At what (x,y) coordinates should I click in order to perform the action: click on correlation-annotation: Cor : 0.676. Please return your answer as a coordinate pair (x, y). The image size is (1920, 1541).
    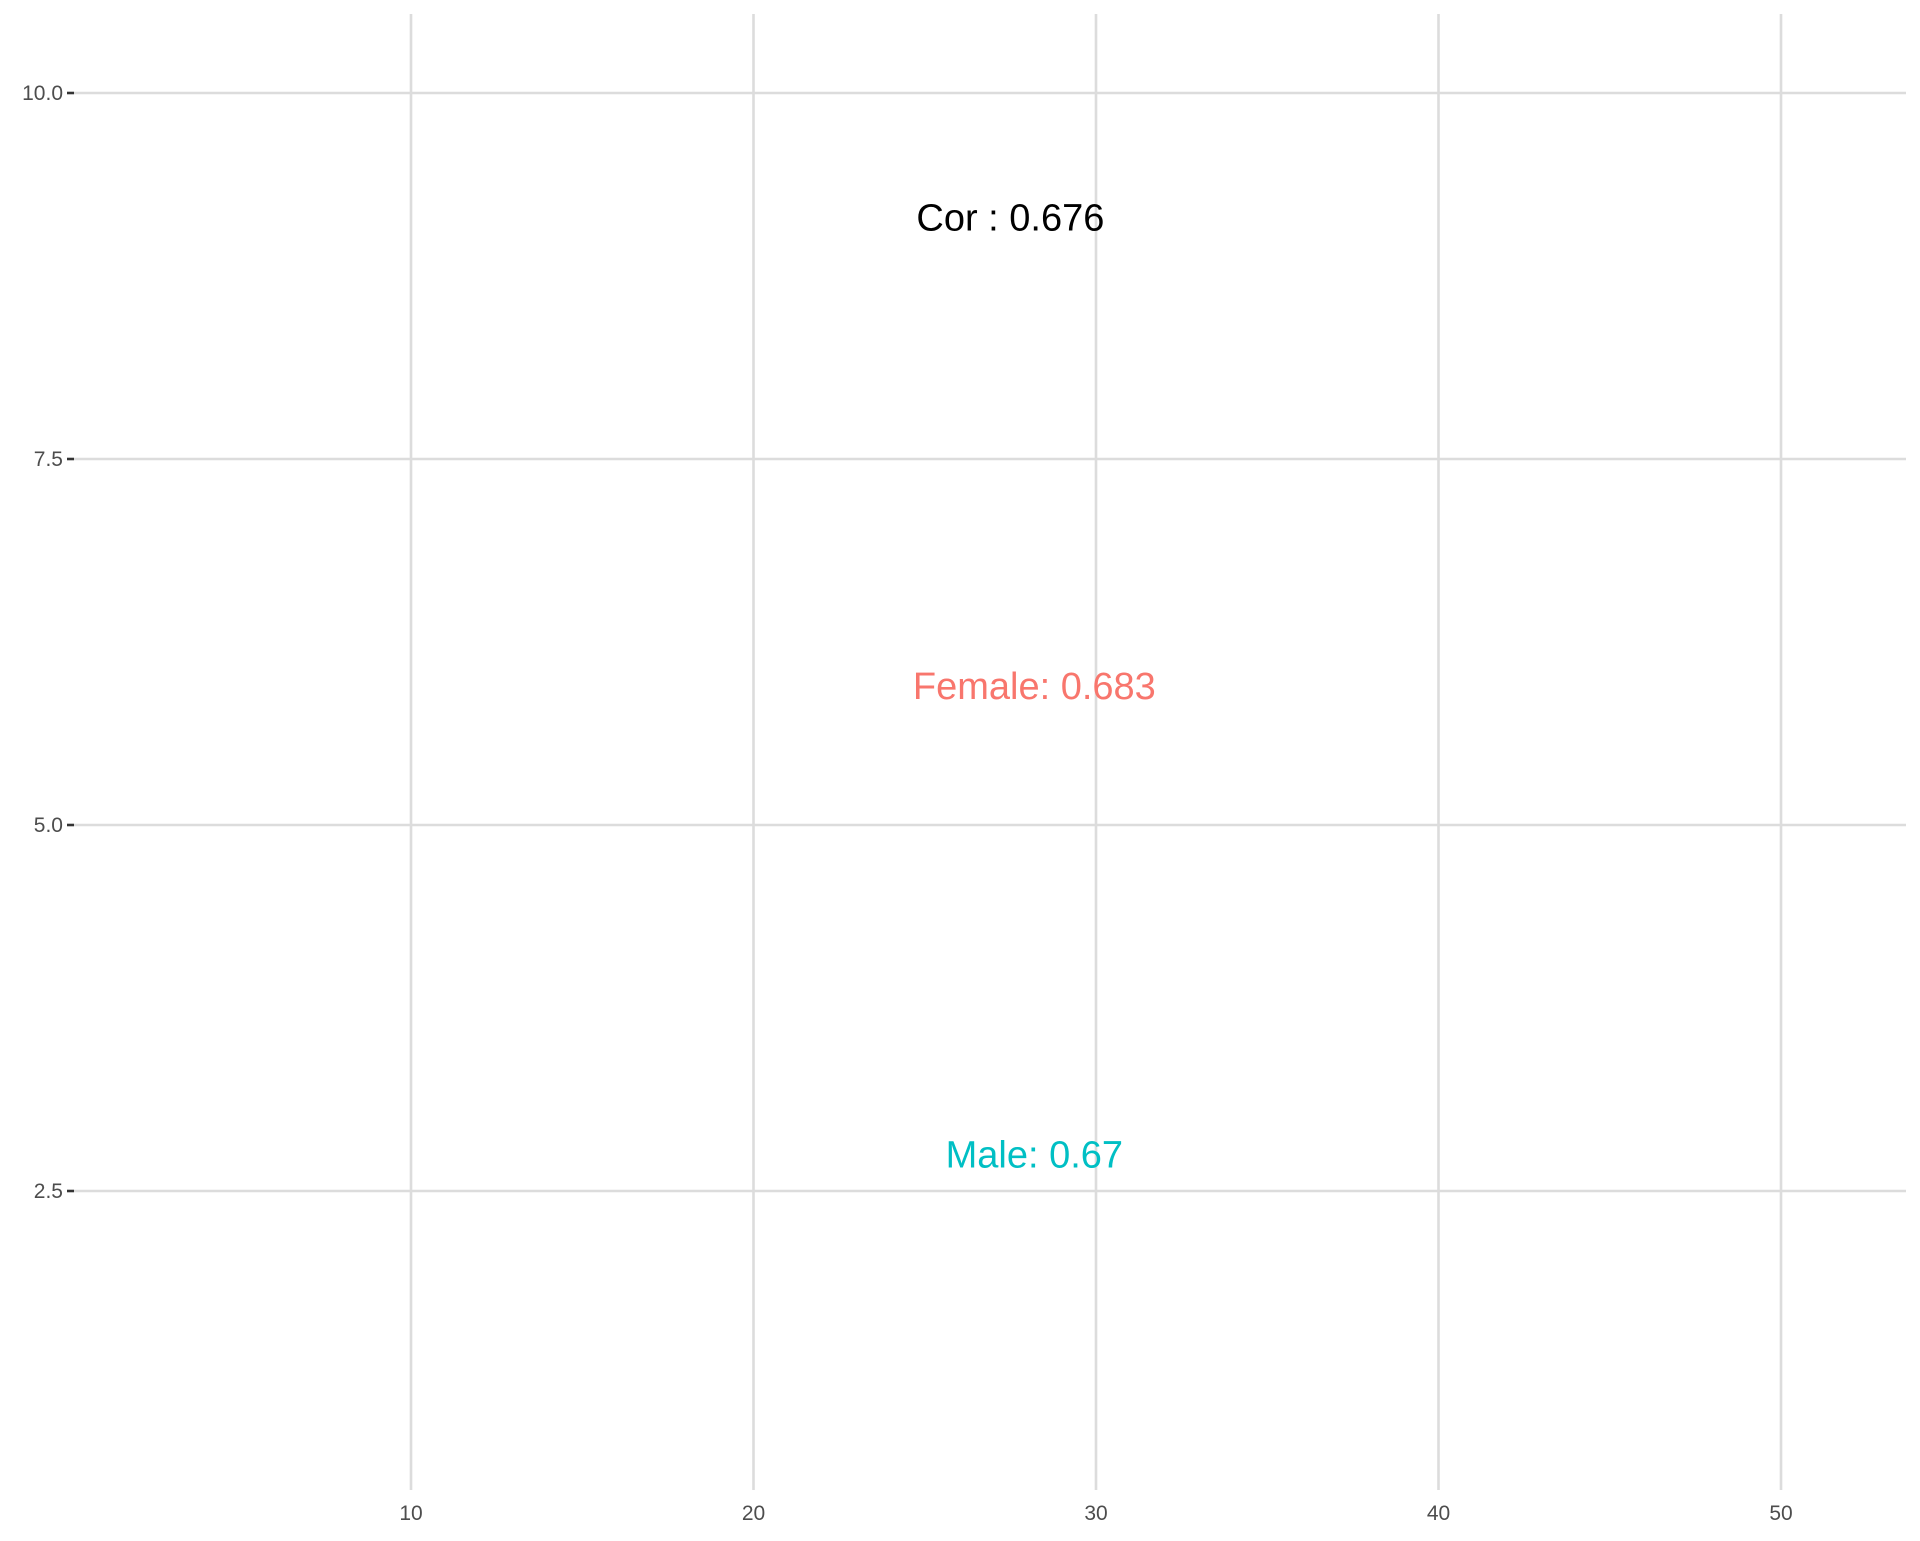
    Looking at the image, I should click on (1010, 218).